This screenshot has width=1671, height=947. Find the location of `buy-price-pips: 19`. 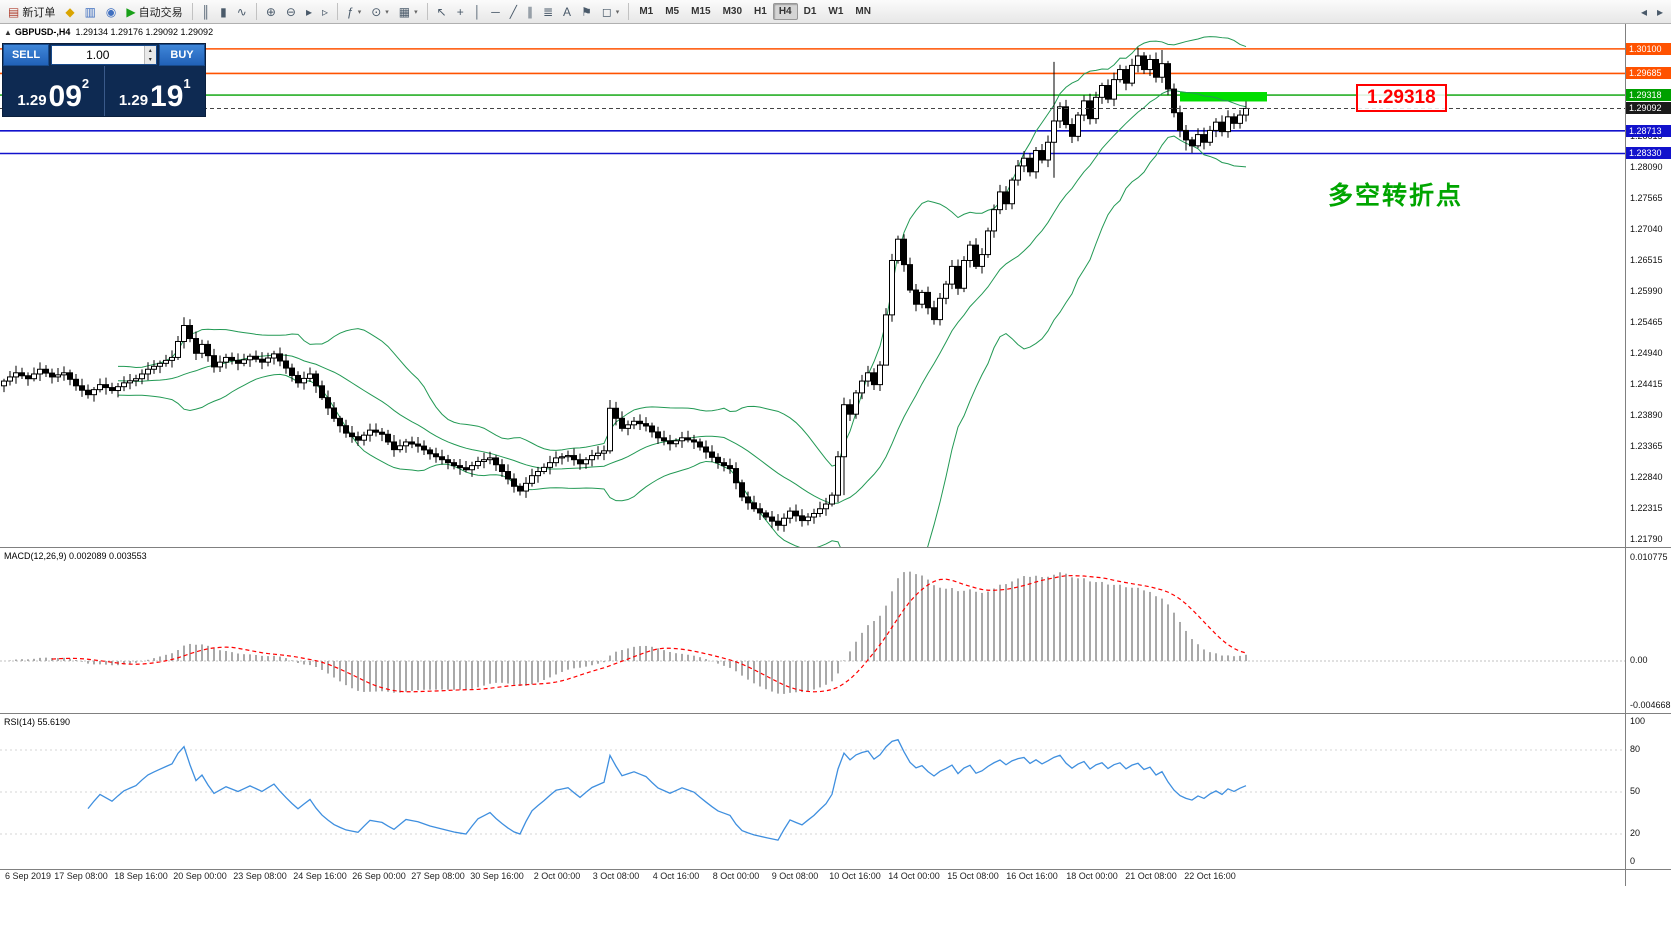

buy-price-pips: 19 is located at coordinates (167, 96).